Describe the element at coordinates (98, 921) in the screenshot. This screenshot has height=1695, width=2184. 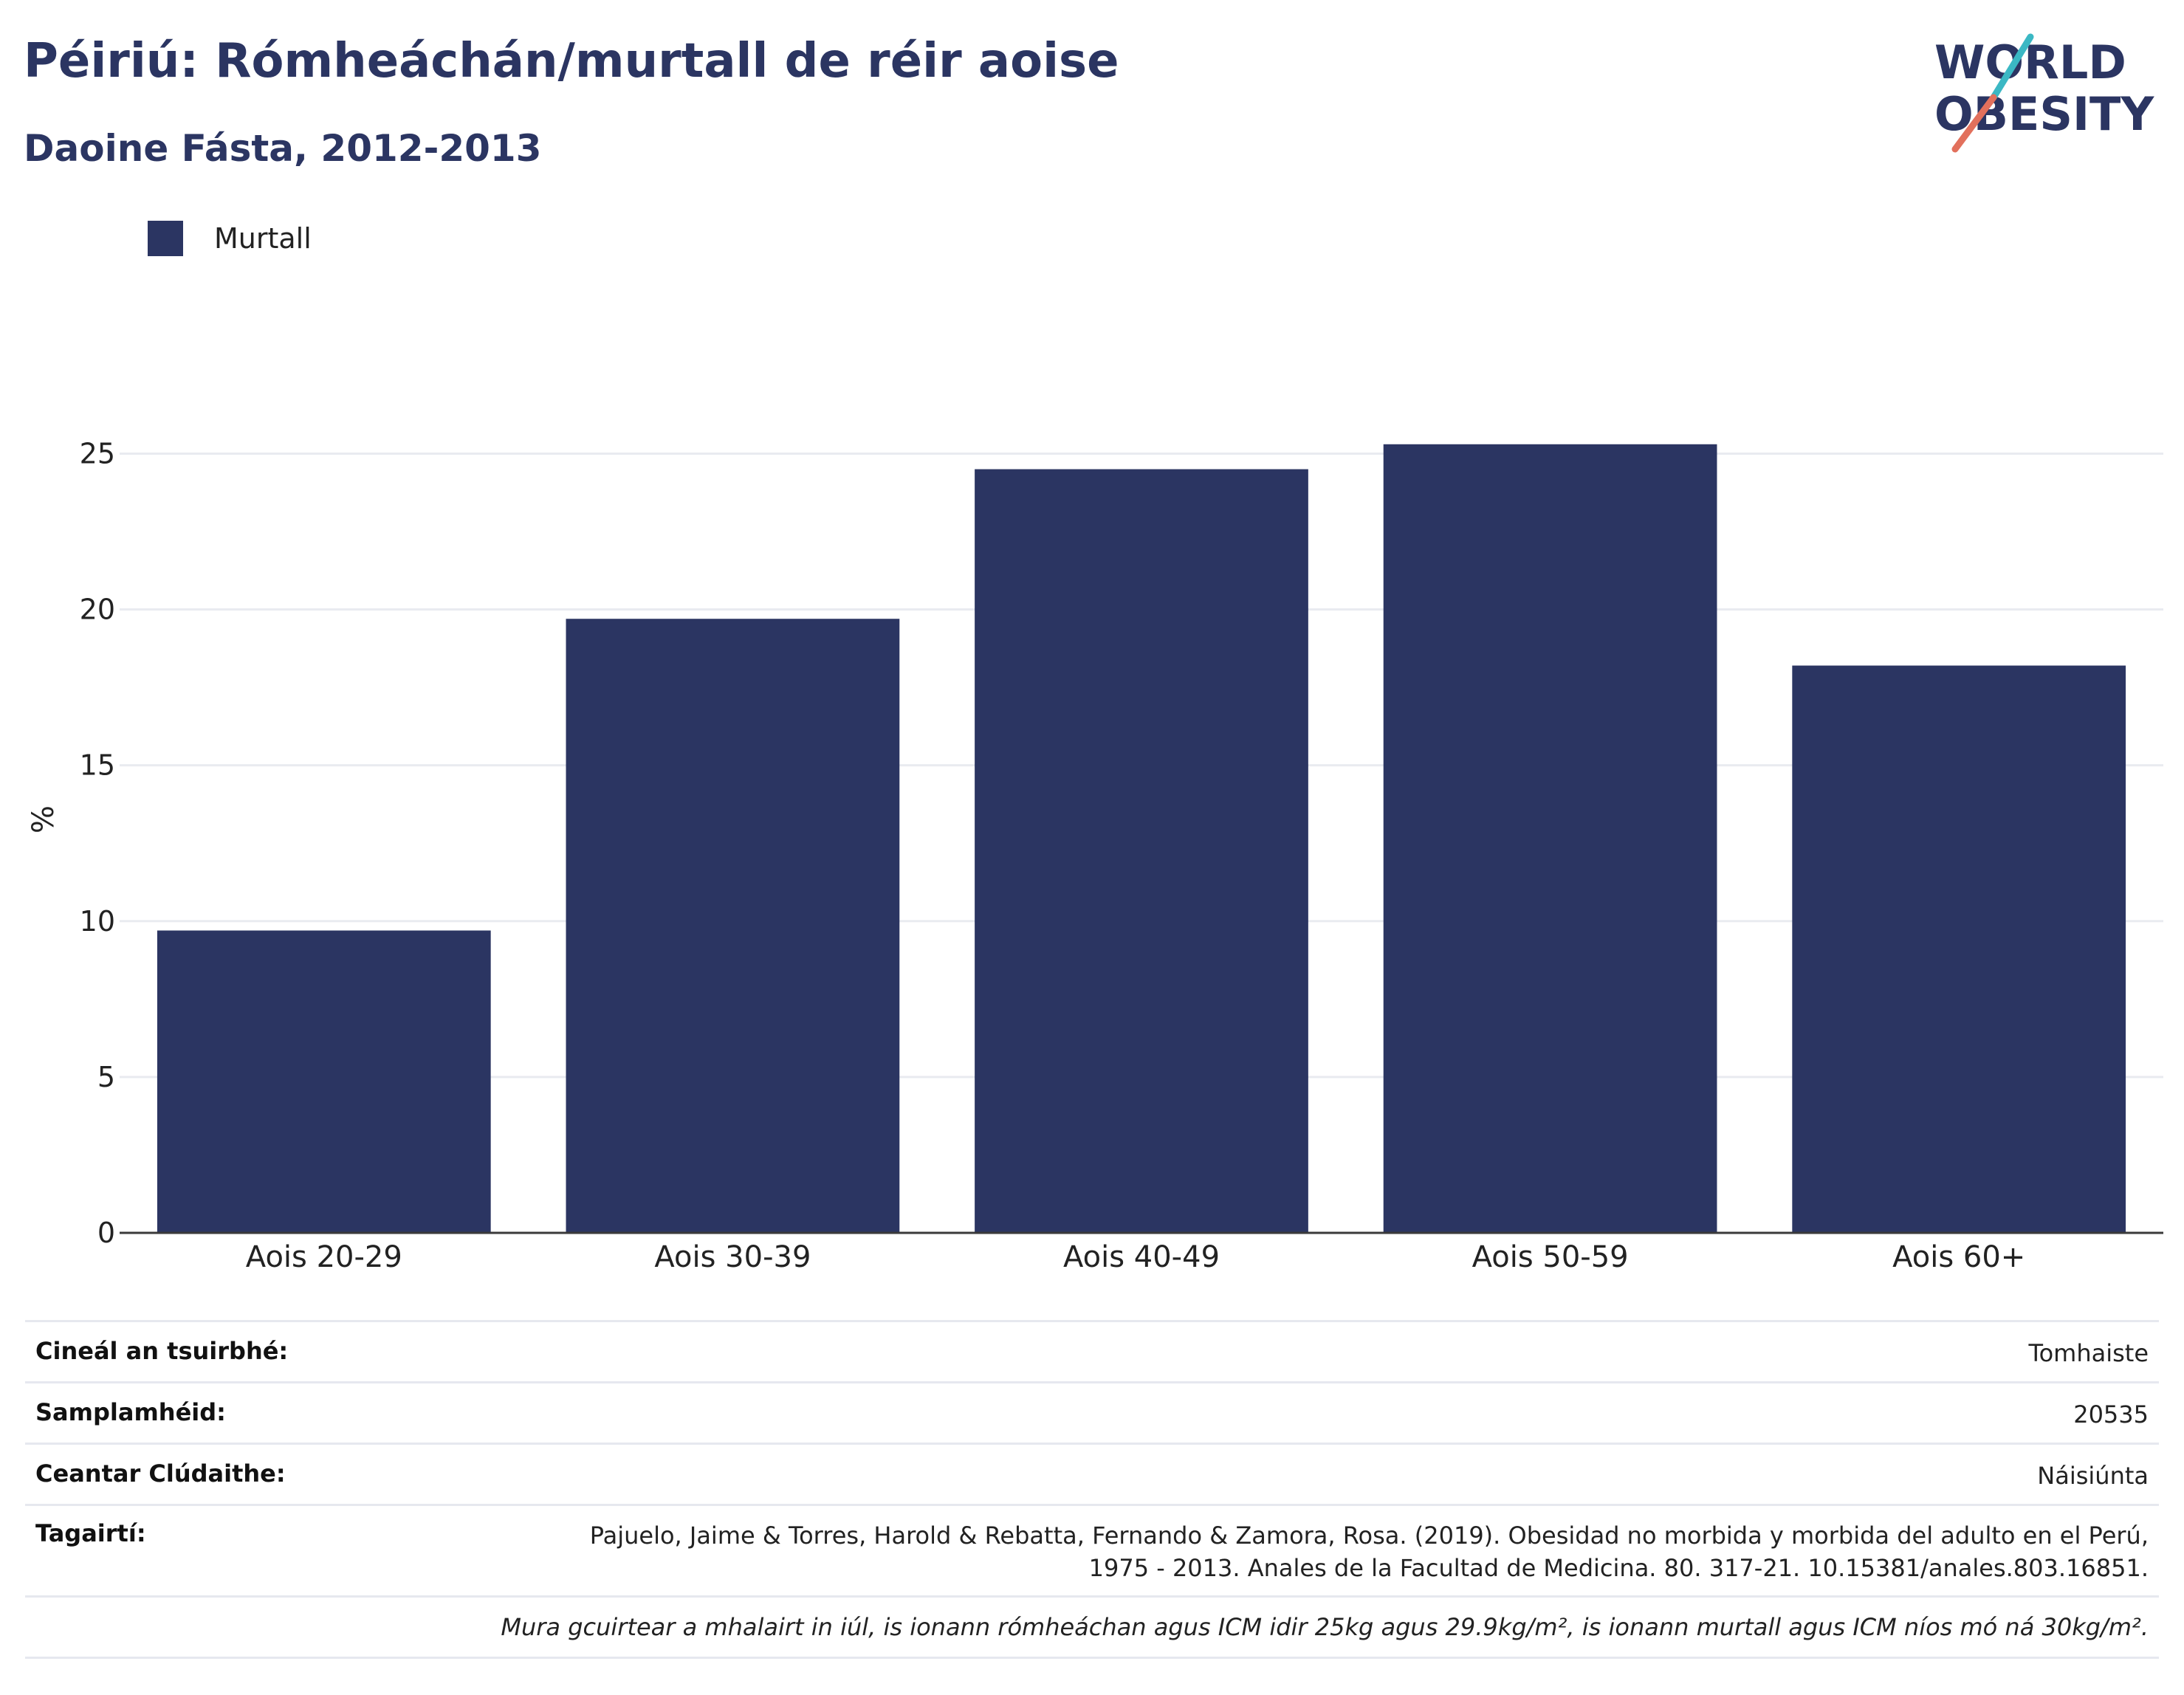
I see `y-tick-label: 10` at that location.